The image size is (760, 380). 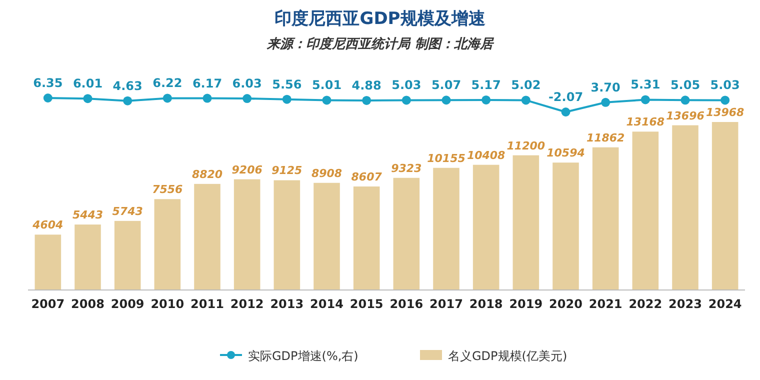 What do you see at coordinates (247, 169) in the screenshot?
I see `data-label: 9206` at bounding box center [247, 169].